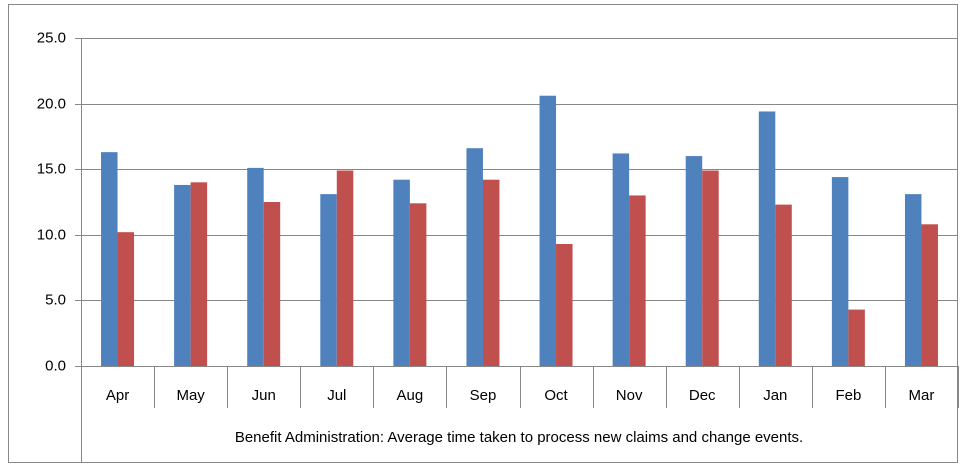  Describe the element at coordinates (410, 395) in the screenshot. I see `x-tick-label: Aug` at that location.